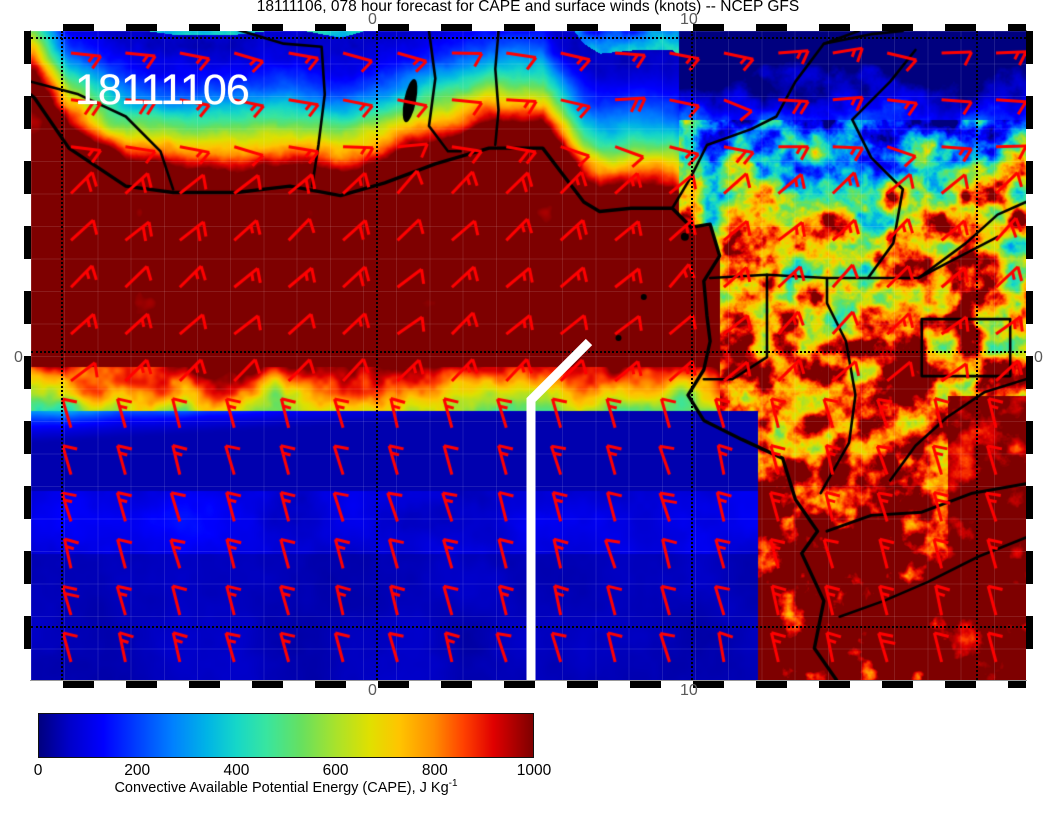  Describe the element at coordinates (689, 690) in the screenshot. I see `axis-label-bottom-lon-10: 10` at that location.